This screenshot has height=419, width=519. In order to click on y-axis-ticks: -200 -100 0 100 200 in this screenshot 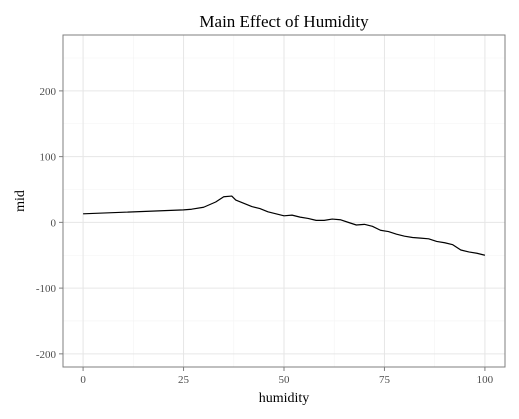, I will do `click(49, 223)`.